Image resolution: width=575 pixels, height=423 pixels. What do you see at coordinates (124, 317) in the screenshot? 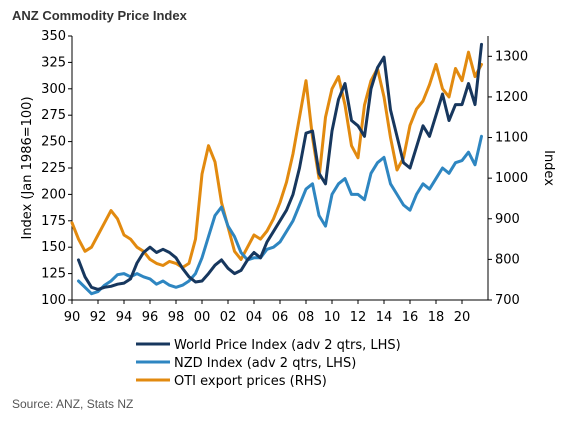
I see `x-tick-label: 94` at bounding box center [124, 317].